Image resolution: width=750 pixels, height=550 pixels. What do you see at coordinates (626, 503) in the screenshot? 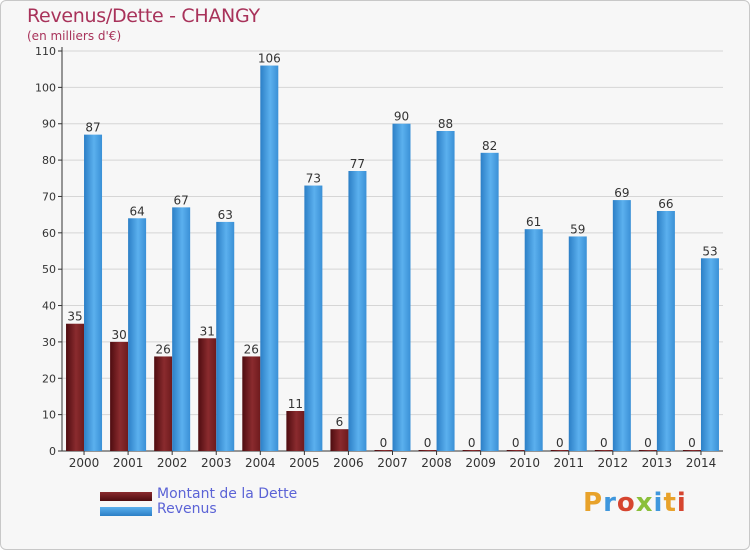
I see `logo-letter: o` at bounding box center [626, 503].